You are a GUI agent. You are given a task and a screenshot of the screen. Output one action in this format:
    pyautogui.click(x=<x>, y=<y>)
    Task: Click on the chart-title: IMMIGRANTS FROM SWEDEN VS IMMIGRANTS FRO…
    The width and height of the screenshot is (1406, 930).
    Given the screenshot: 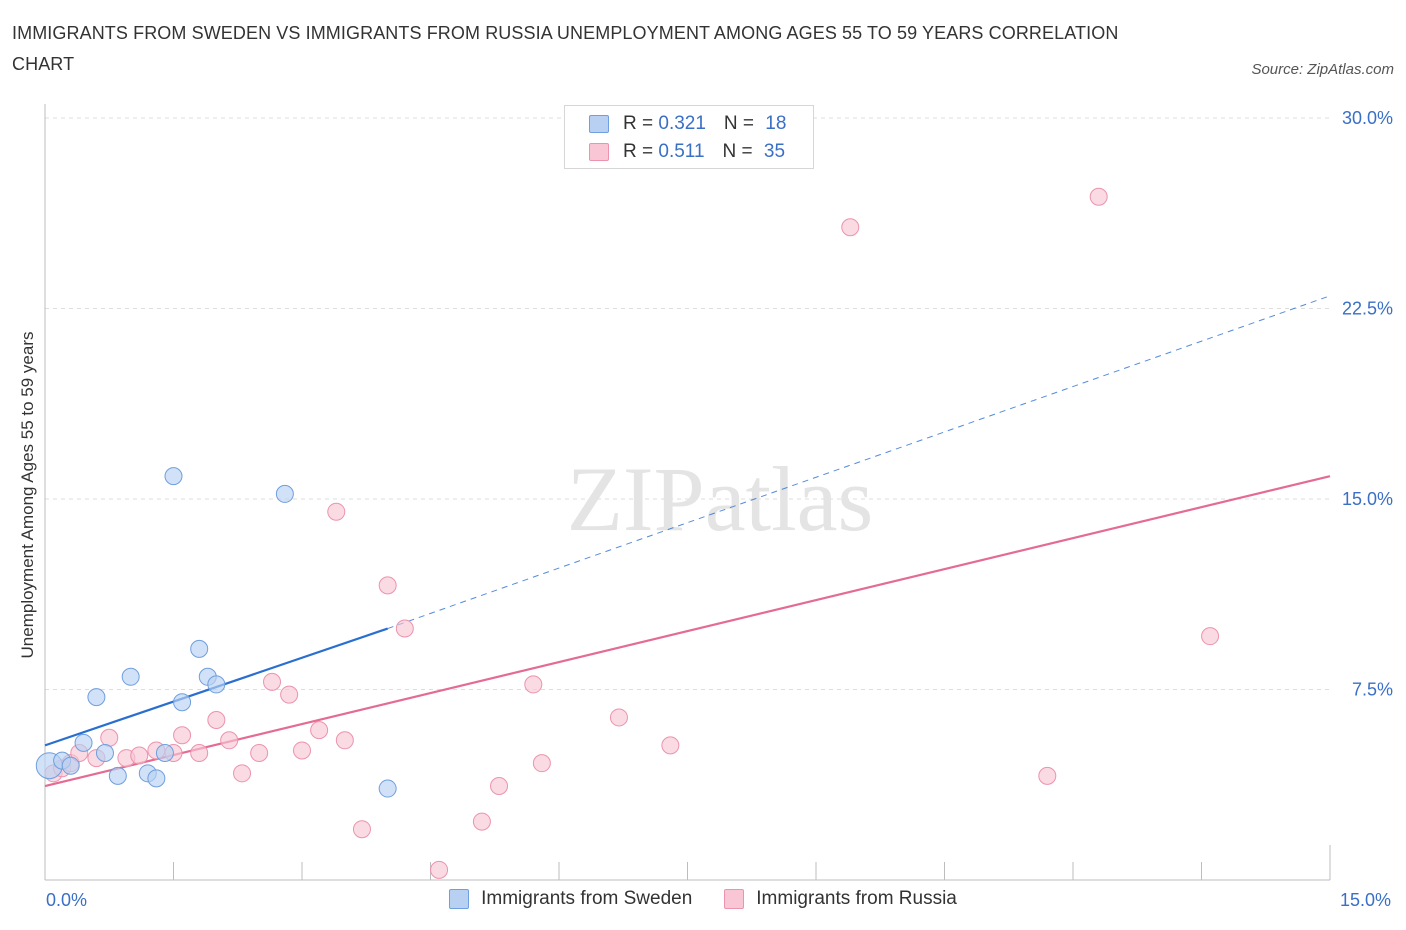 What is the action you would take?
    pyautogui.click(x=565, y=48)
    